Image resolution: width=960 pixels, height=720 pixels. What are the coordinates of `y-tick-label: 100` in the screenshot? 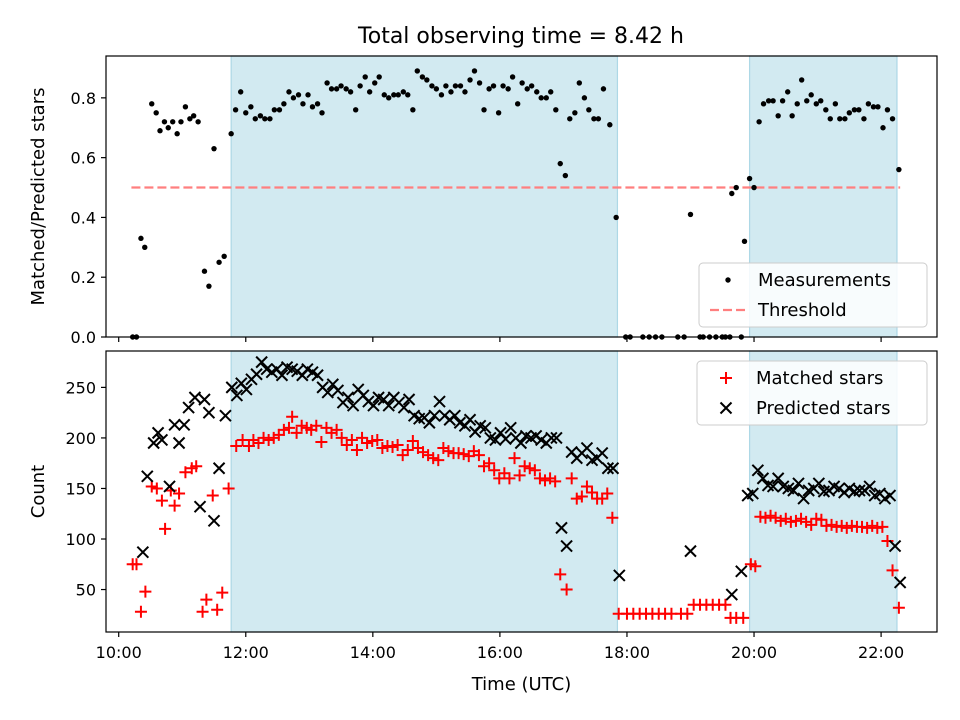 It's located at (80, 539).